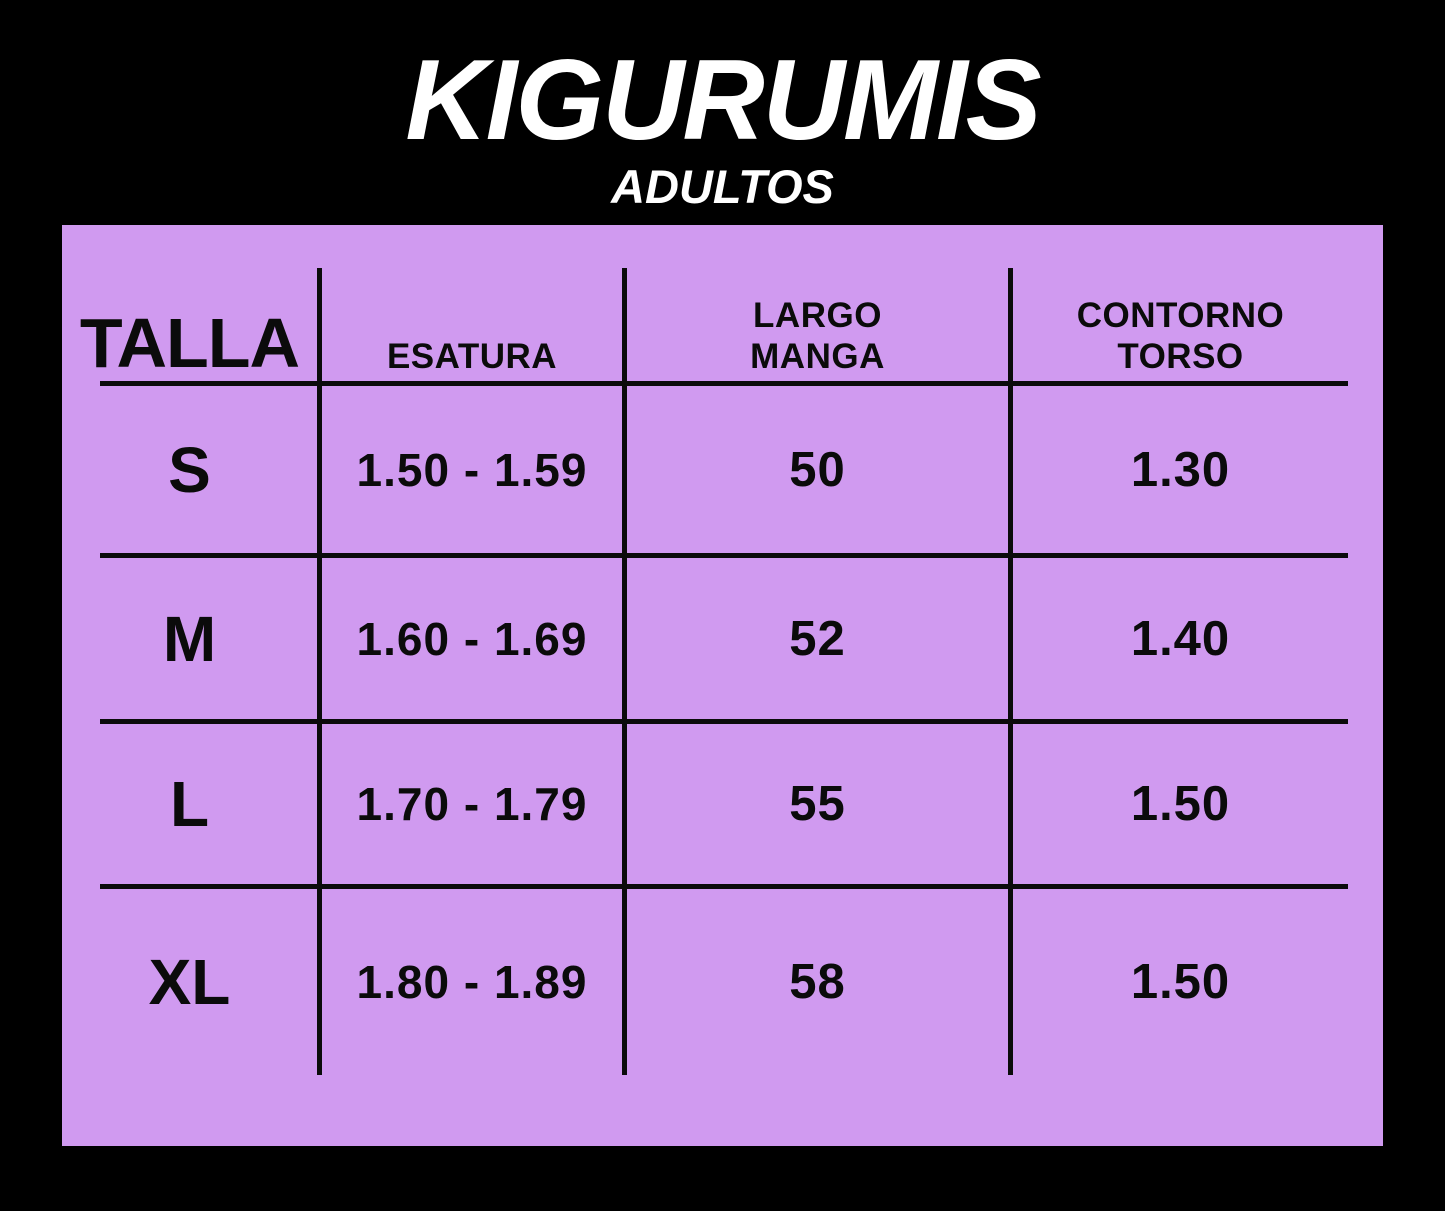 The width and height of the screenshot is (1445, 1211). Describe the element at coordinates (817, 638) in the screenshot. I see `table-row-m-largo-manga: 52` at that location.